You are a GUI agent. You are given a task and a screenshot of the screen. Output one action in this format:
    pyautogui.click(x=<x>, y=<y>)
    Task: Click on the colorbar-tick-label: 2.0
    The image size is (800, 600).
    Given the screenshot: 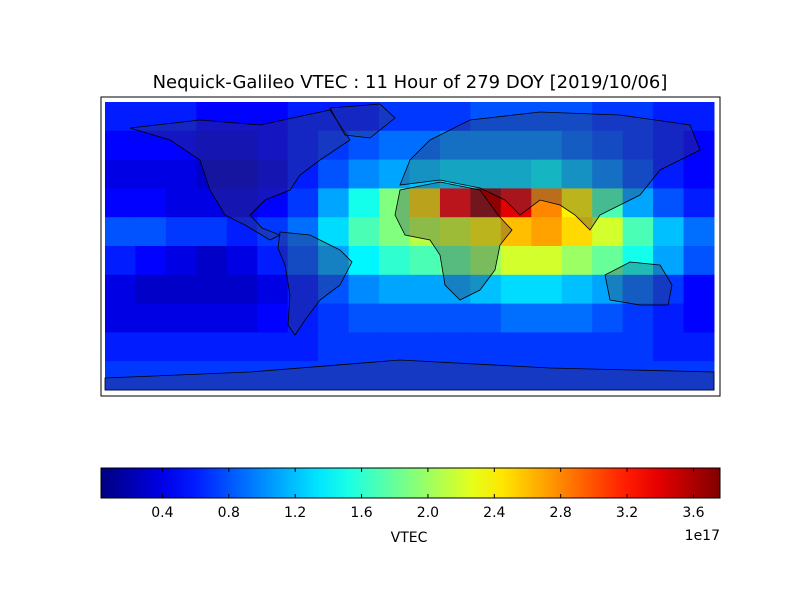 What is the action you would take?
    pyautogui.click(x=428, y=513)
    